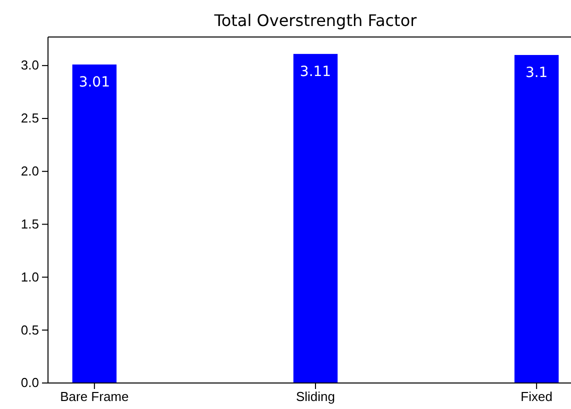 The image size is (571, 409). What do you see at coordinates (29, 118) in the screenshot?
I see `y-tick-label: 2.5` at bounding box center [29, 118].